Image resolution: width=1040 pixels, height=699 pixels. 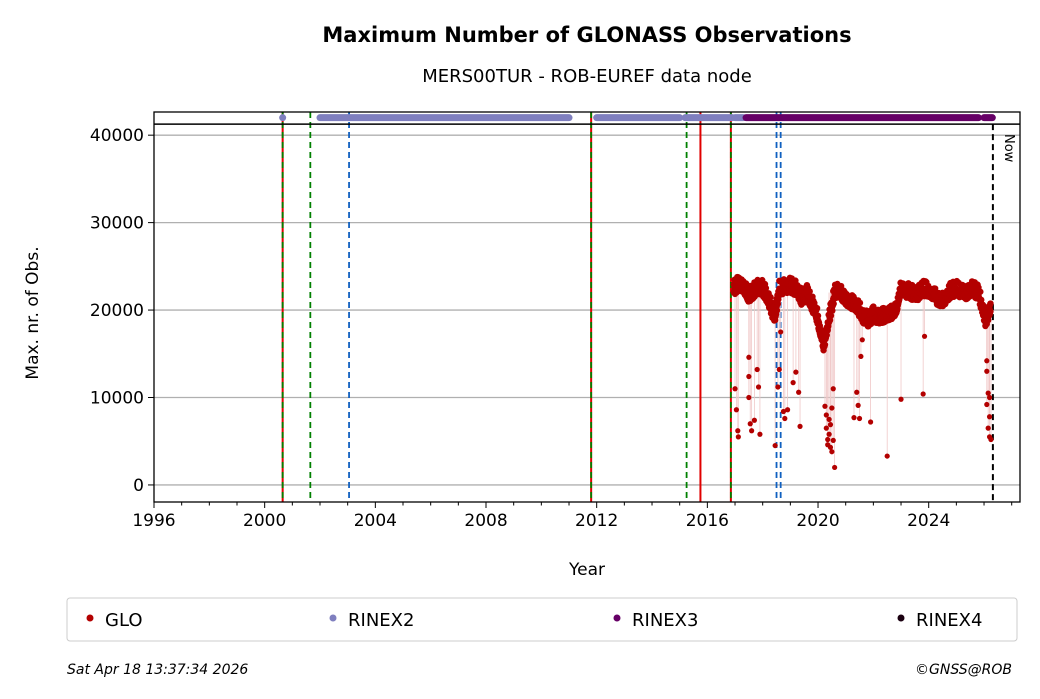 I want to click on legend-label: RINEX3, so click(x=665, y=620).